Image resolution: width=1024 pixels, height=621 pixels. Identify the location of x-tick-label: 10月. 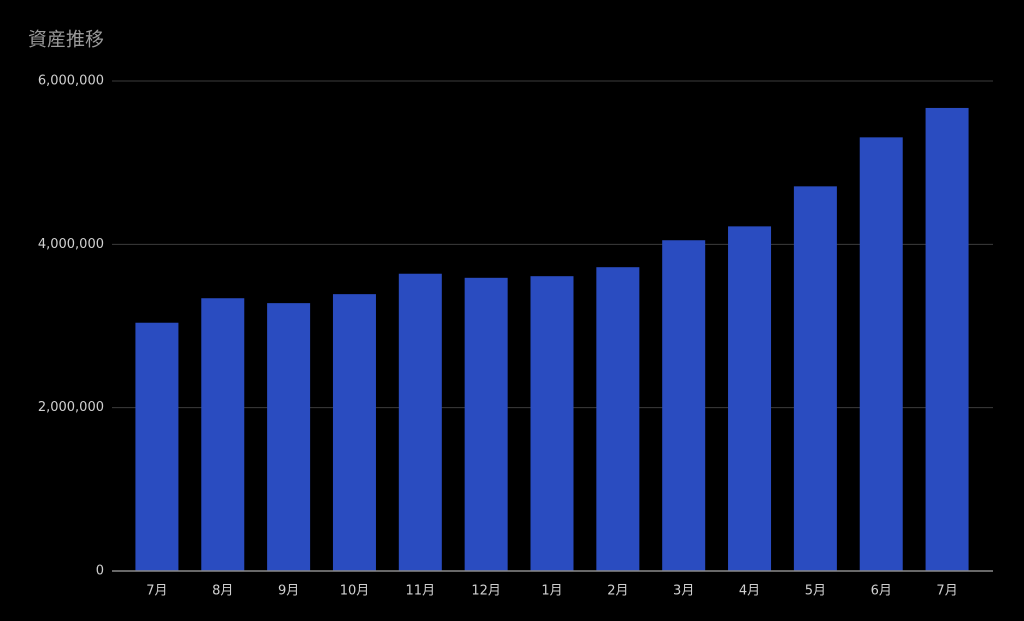
(355, 591).